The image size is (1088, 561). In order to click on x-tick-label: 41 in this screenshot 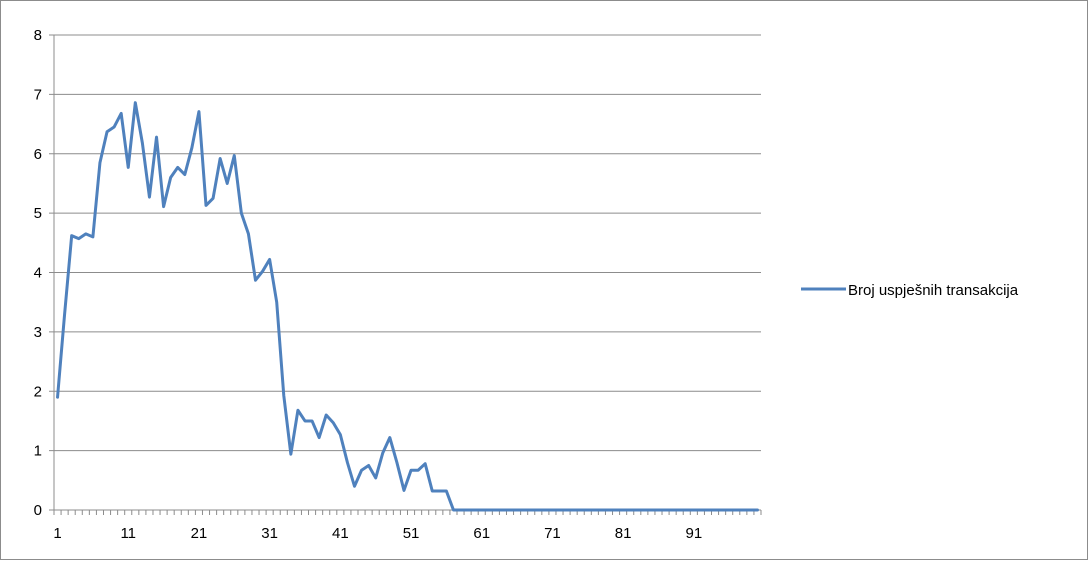, I will do `click(340, 533)`.